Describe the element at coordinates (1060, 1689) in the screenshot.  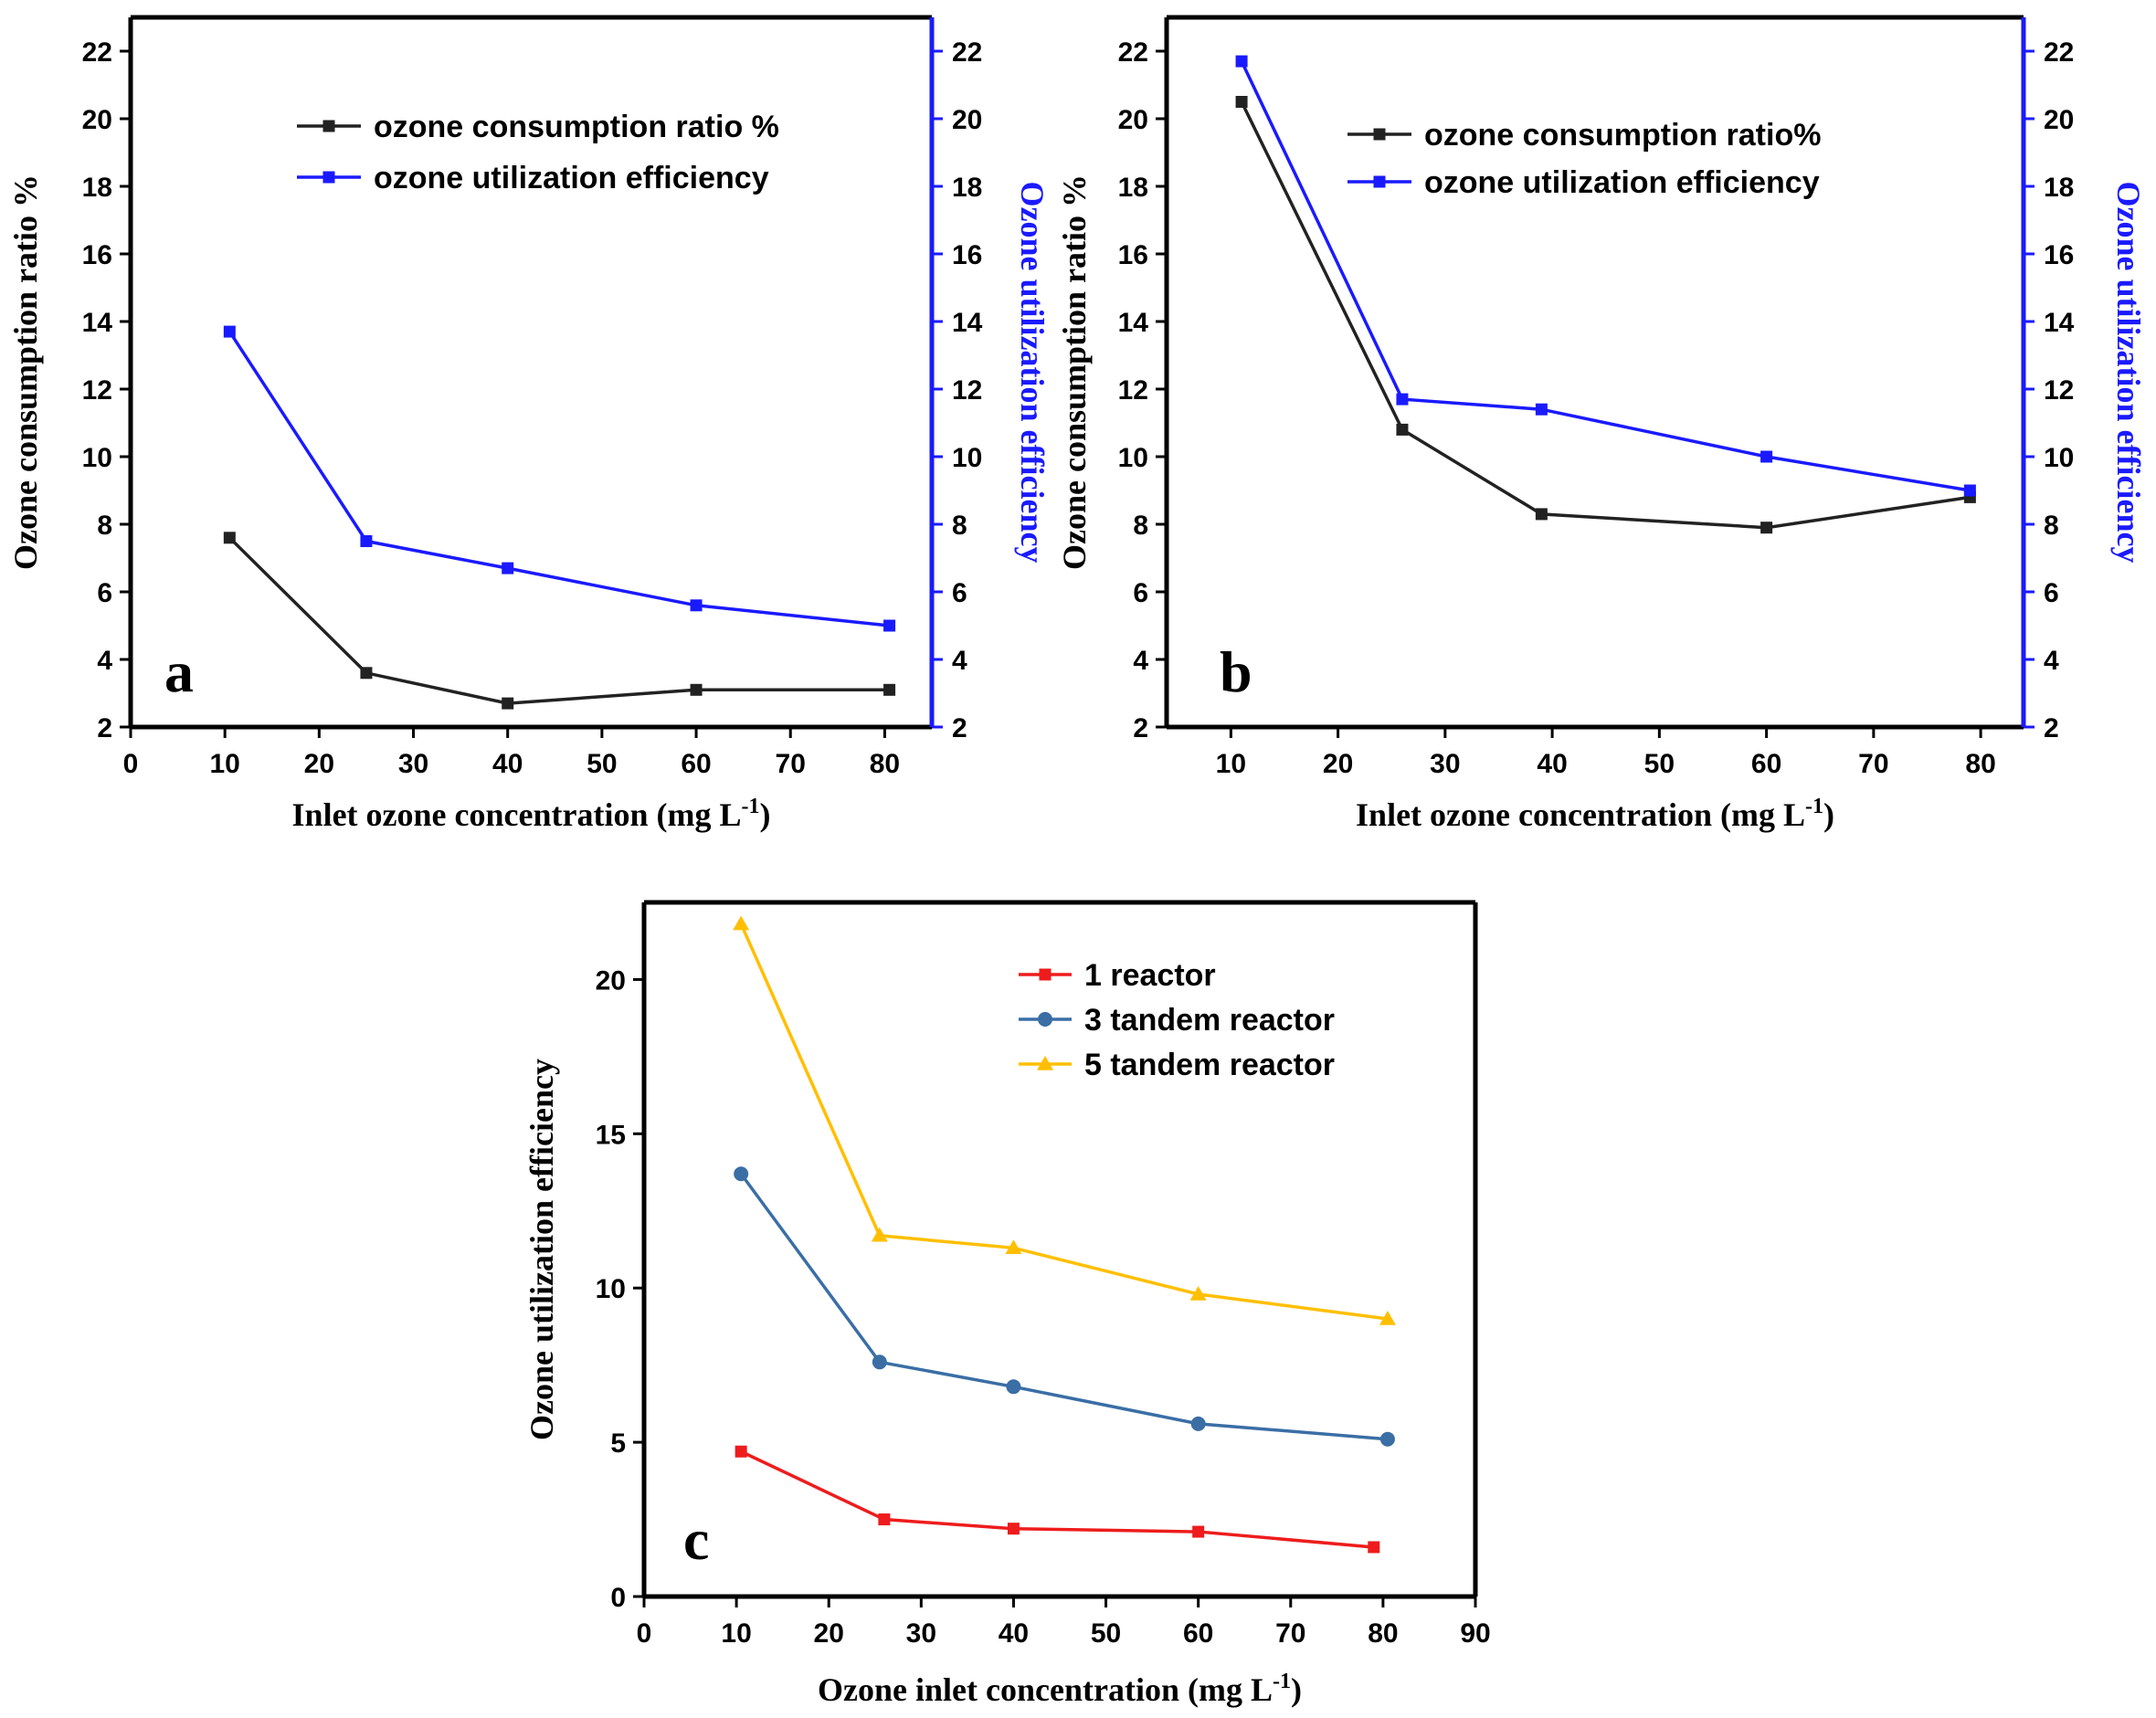
I see `x-axis-title: Ozone inlet concentration (mg L-1)` at that location.